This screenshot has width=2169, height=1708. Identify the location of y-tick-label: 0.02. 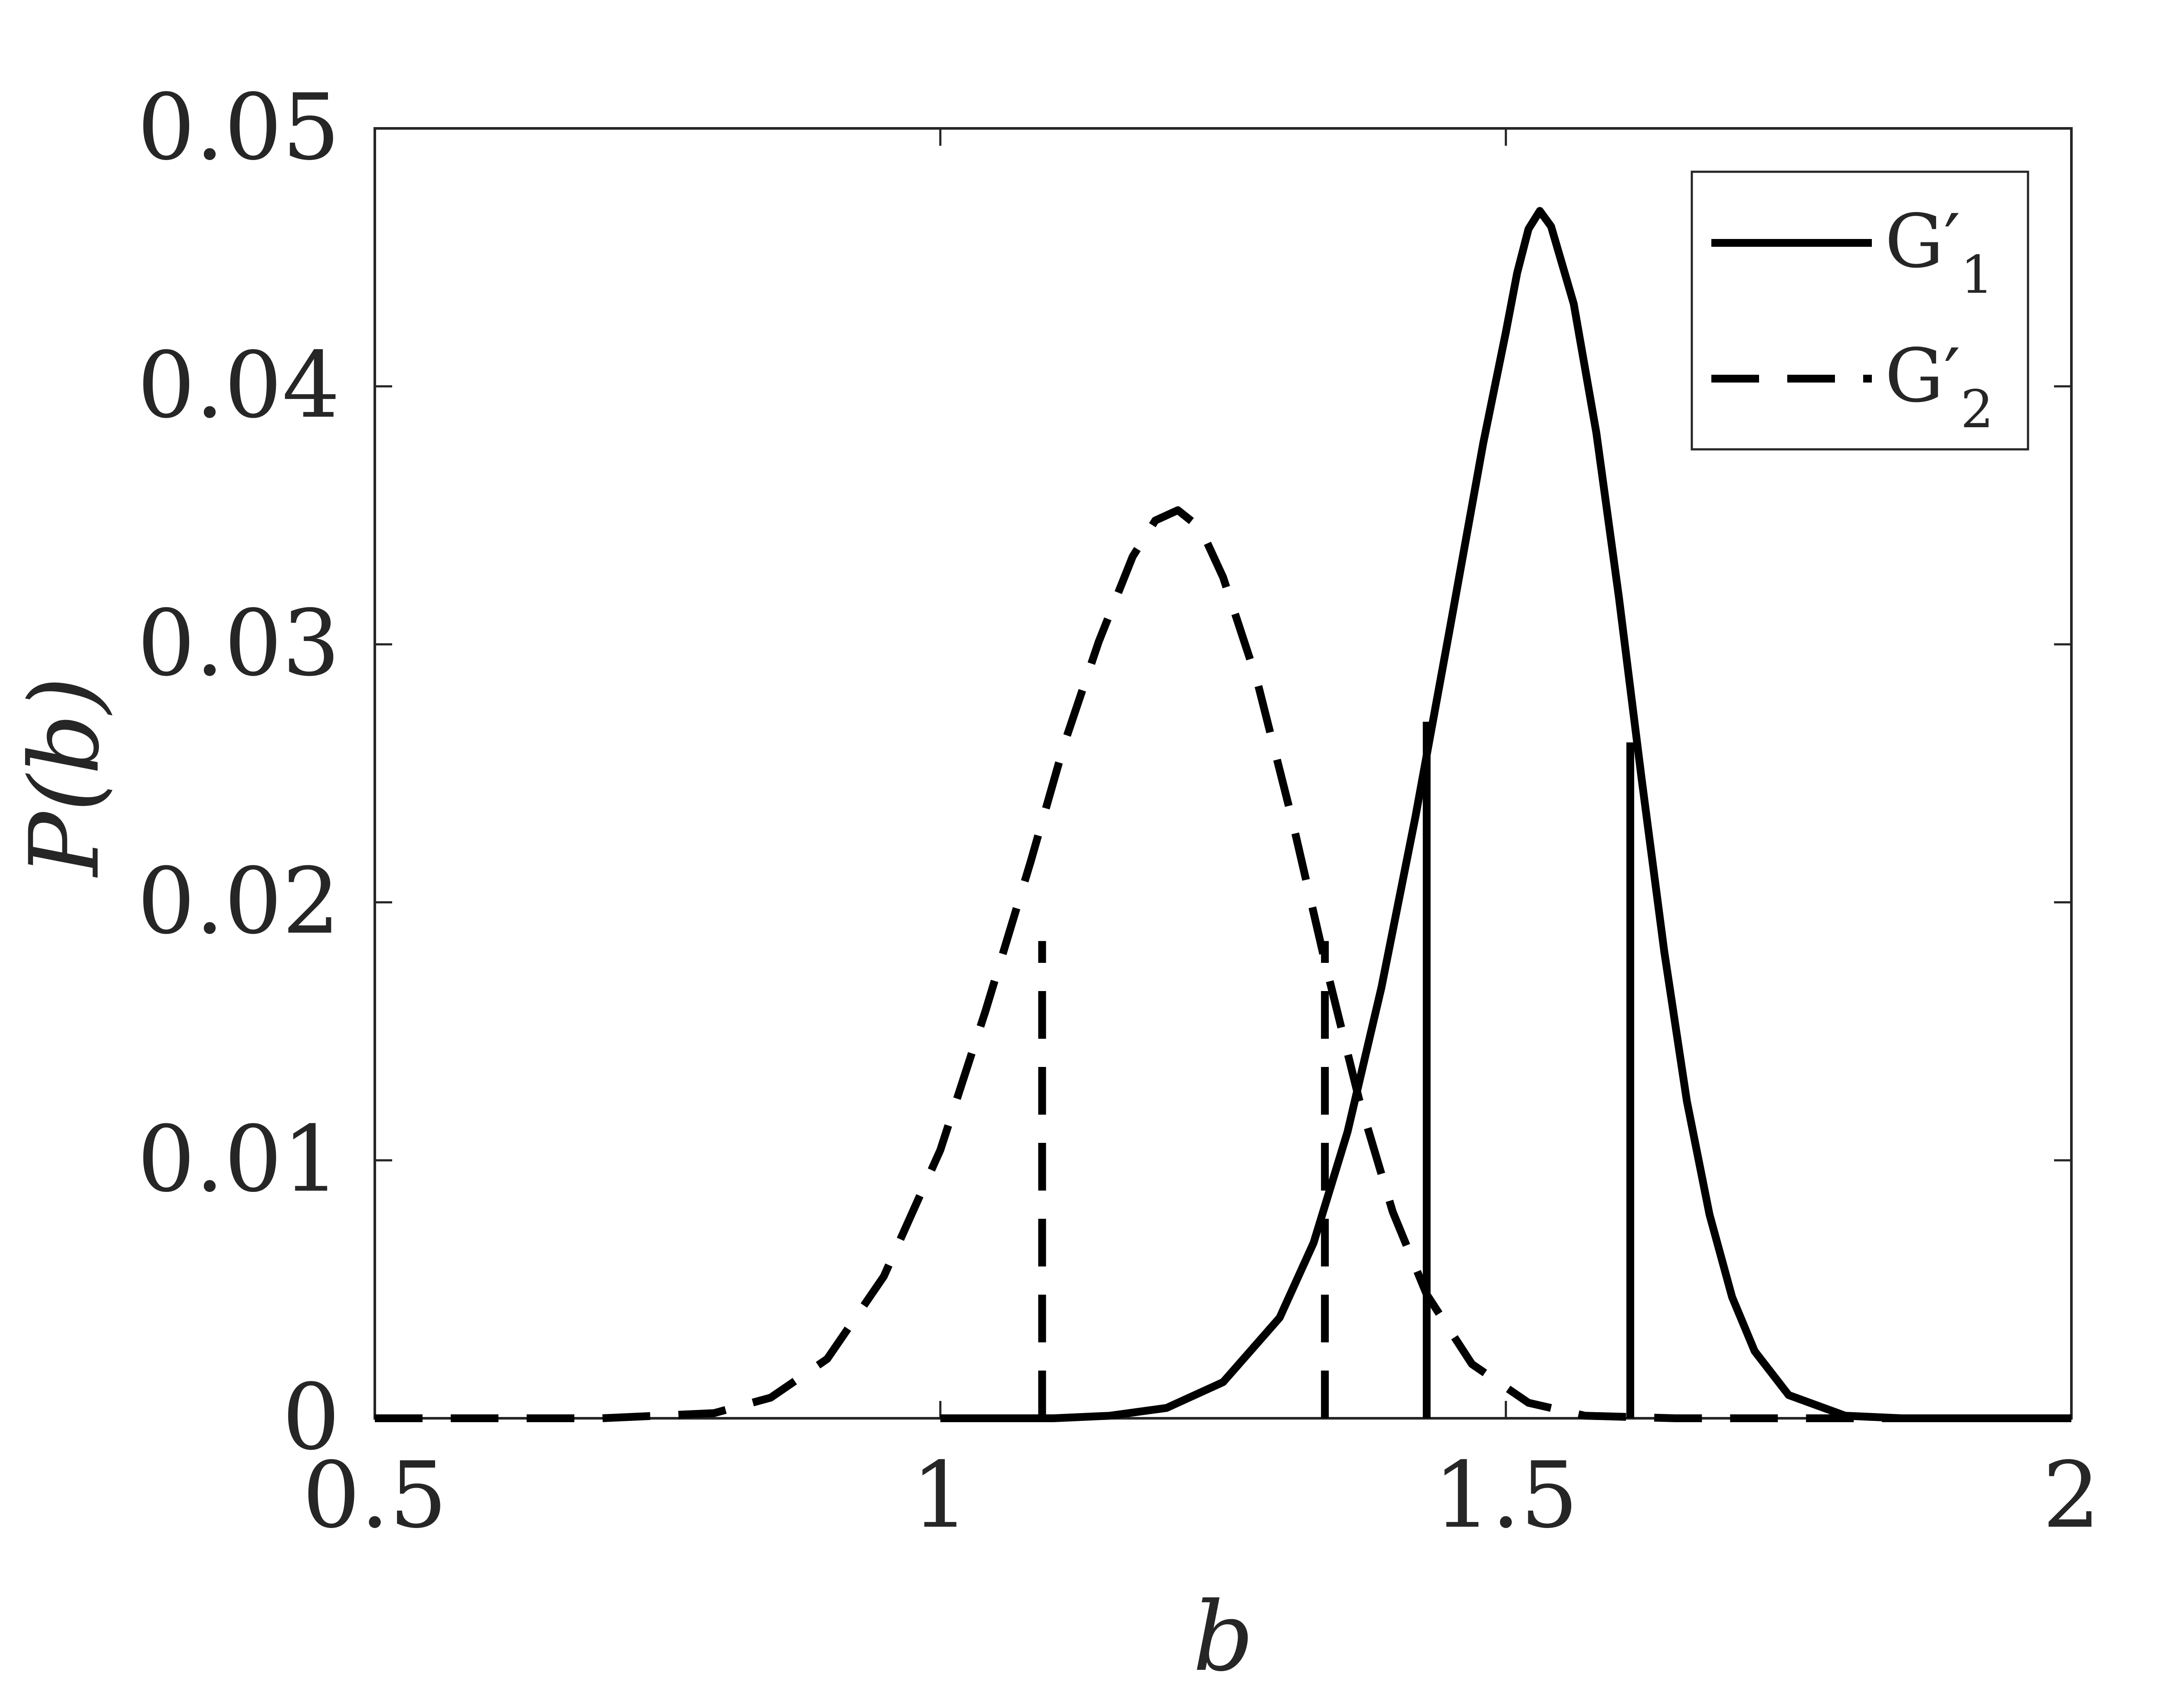
(238, 901).